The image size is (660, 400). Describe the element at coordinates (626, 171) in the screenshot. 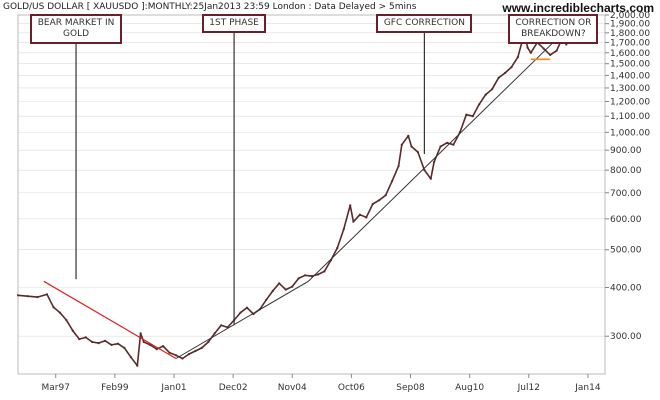

I see `y-tick-label: 800.00` at that location.